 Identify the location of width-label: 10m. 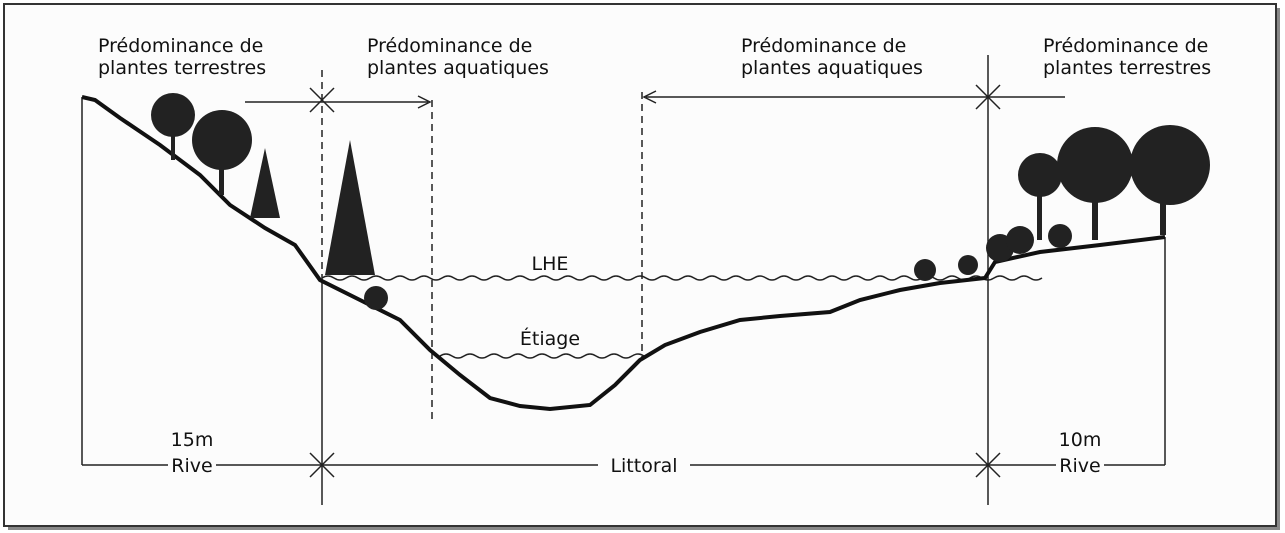
(1080, 440).